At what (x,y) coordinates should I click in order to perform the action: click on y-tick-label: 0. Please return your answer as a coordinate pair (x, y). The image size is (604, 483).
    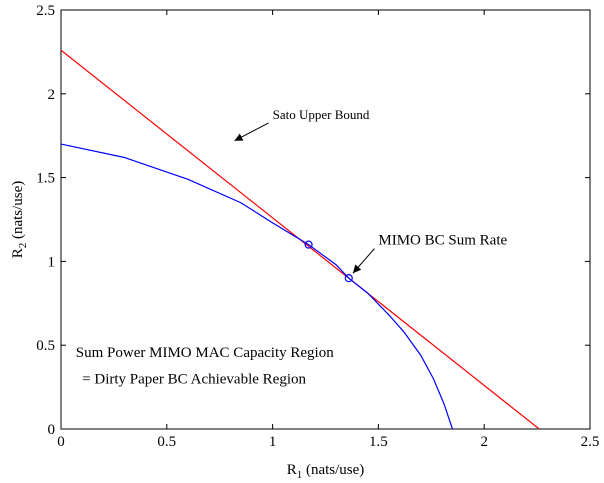
    Looking at the image, I should click on (52, 430).